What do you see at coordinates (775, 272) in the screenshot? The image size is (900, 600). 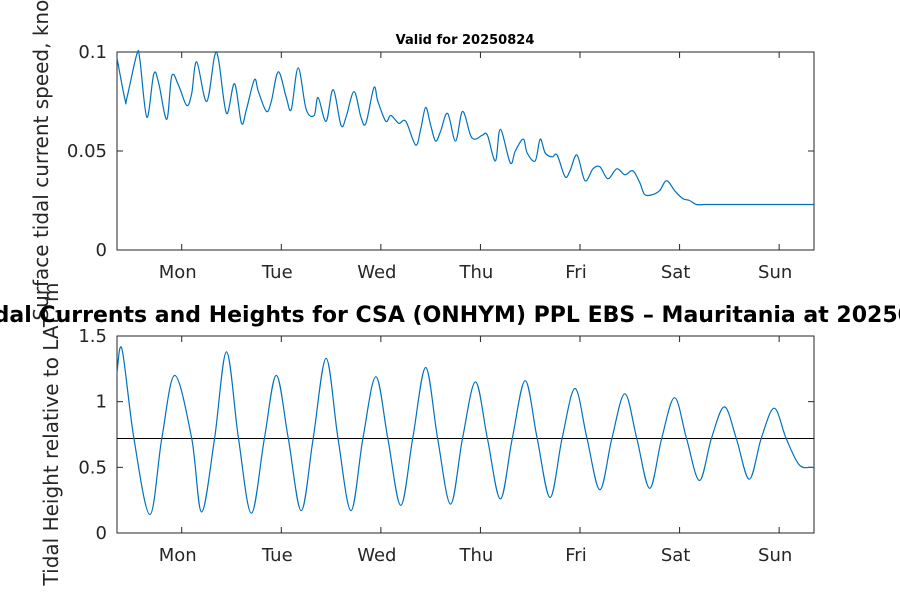 I see `current-speed-xtick-label: Sun` at bounding box center [775, 272].